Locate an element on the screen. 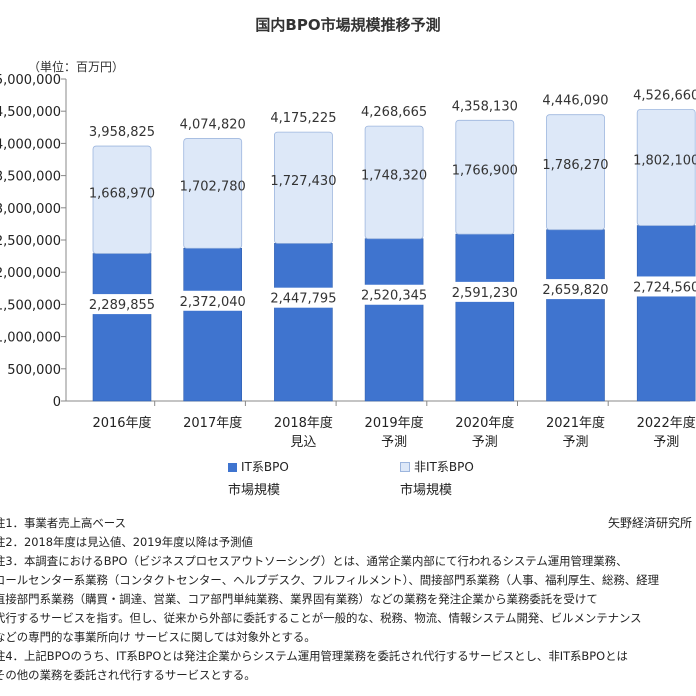 This screenshot has height=696, width=696. bar-total-label: 3,958,825 is located at coordinates (122, 132).